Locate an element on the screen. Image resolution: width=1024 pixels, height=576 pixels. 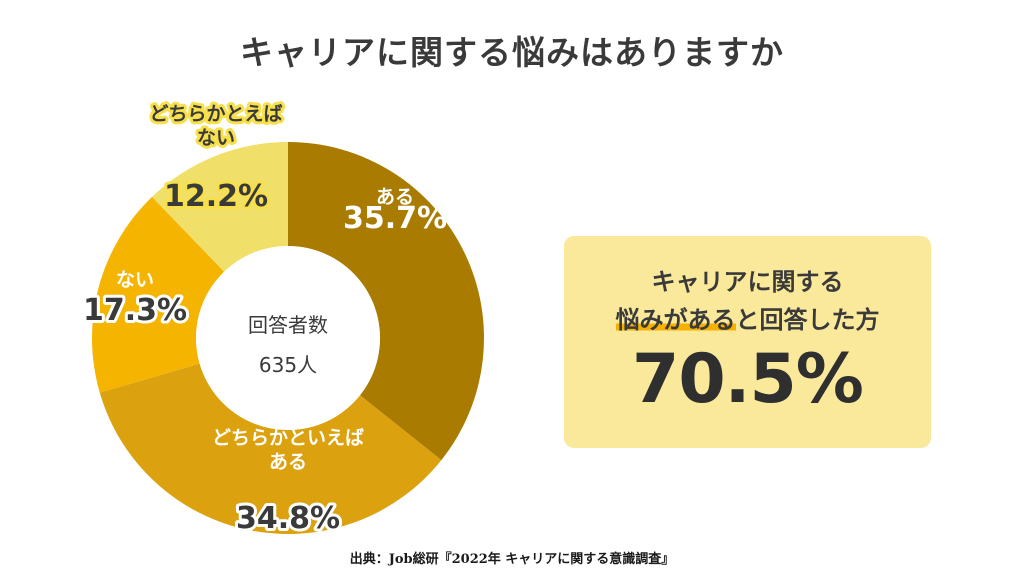
slice-category-label: どちらかといえば is located at coordinates (288, 438).